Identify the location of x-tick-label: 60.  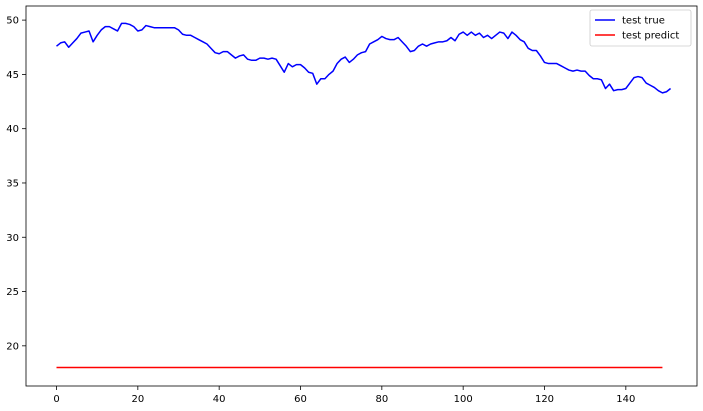
(300, 399).